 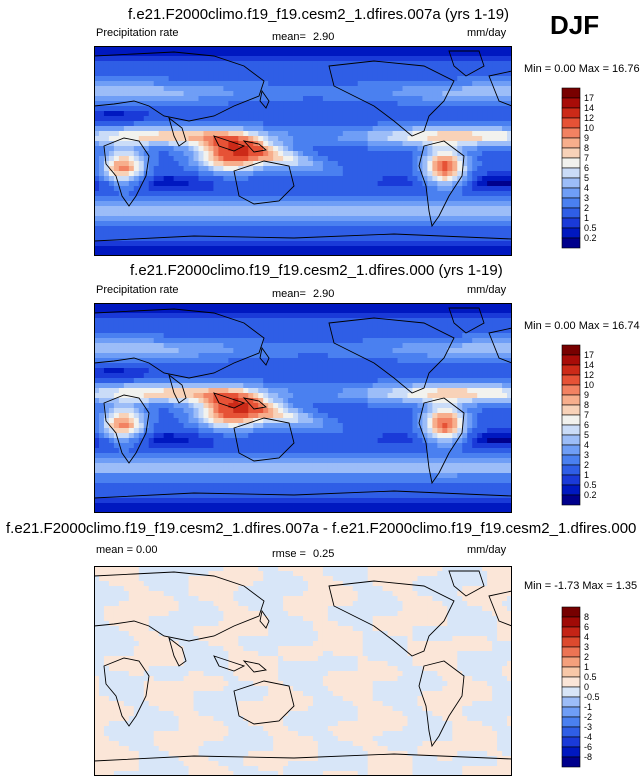 What do you see at coordinates (229, 143) in the screenshot?
I see `coastline` at bounding box center [229, 143].